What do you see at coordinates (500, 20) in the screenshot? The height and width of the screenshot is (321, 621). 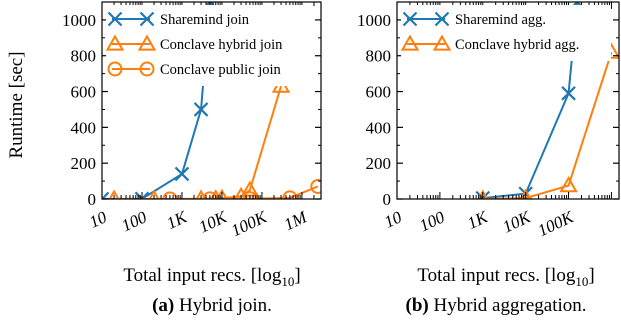 I see `legend-label: Sharemind agg.` at bounding box center [500, 20].